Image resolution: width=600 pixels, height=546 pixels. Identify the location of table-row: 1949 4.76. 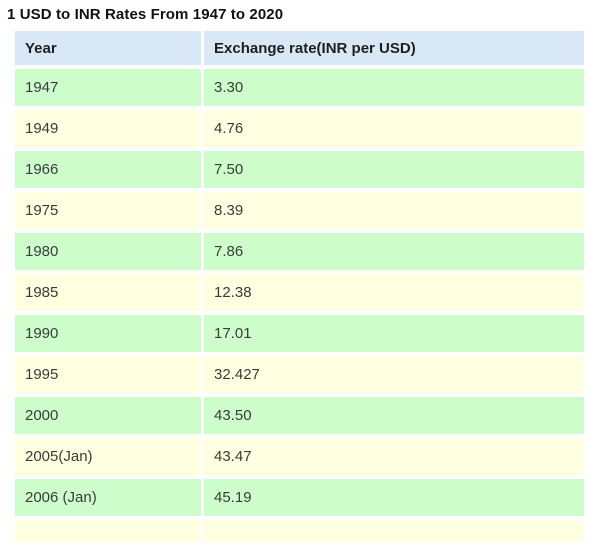
(299, 128).